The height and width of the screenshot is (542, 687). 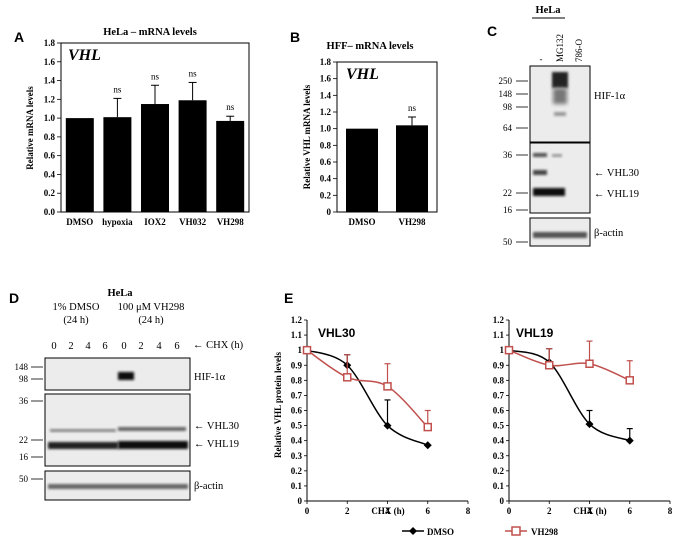 I want to click on y-tick-label: 0, so click(x=502, y=501).